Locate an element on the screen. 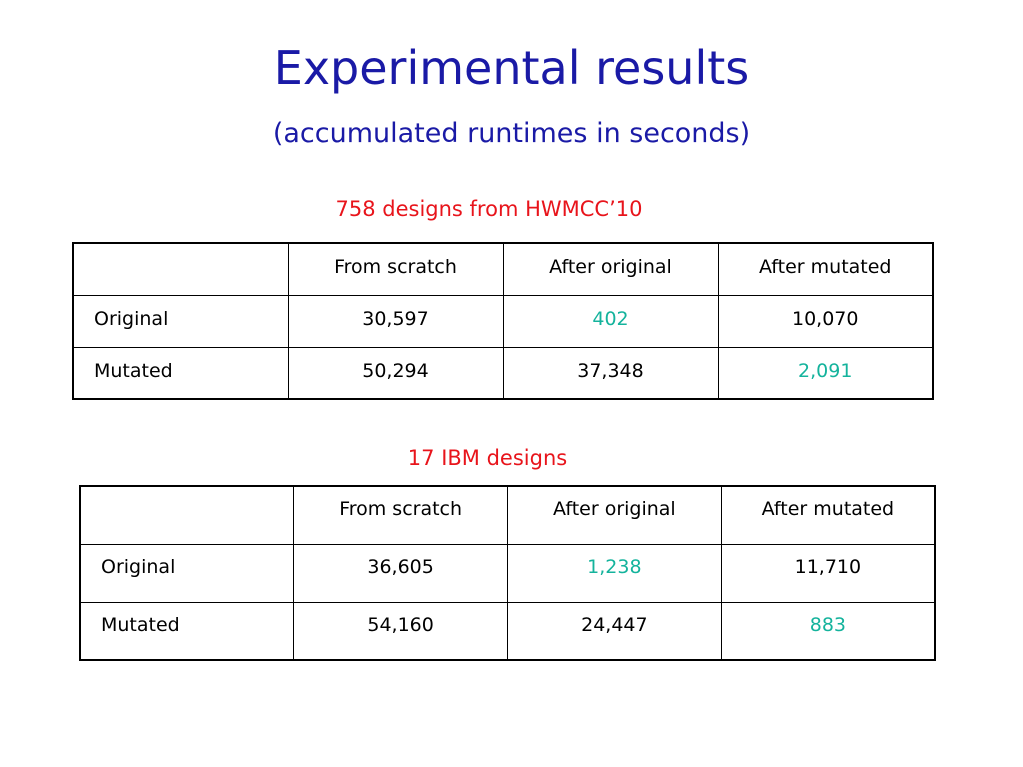 This screenshot has height=767, width=1023. cell-after-mutated: 11,710 is located at coordinates (828, 573).